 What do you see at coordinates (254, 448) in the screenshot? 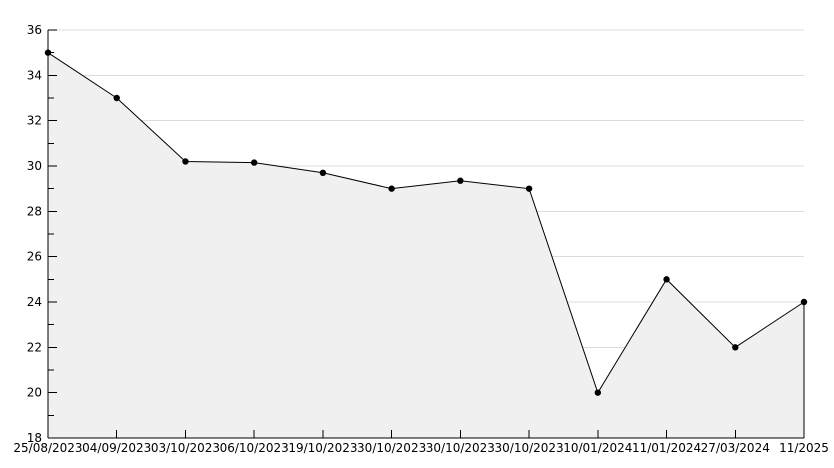
I see `x-tick-label: 06/10/2023` at bounding box center [254, 448].